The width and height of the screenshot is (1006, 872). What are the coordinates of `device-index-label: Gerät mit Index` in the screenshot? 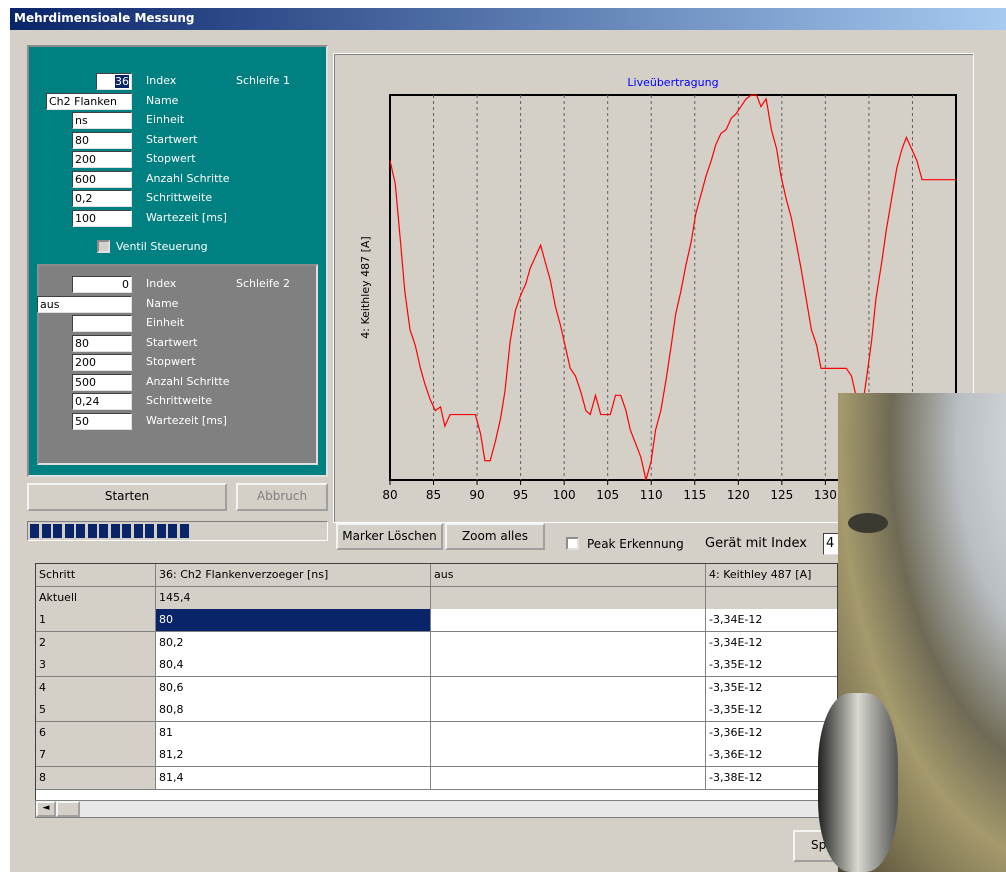 It's located at (756, 543).